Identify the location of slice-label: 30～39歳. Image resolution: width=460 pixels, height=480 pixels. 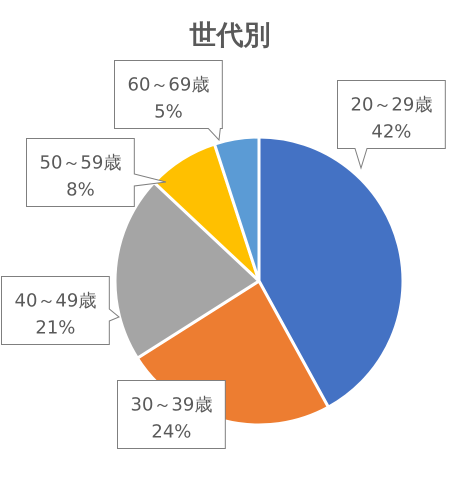
(171, 405).